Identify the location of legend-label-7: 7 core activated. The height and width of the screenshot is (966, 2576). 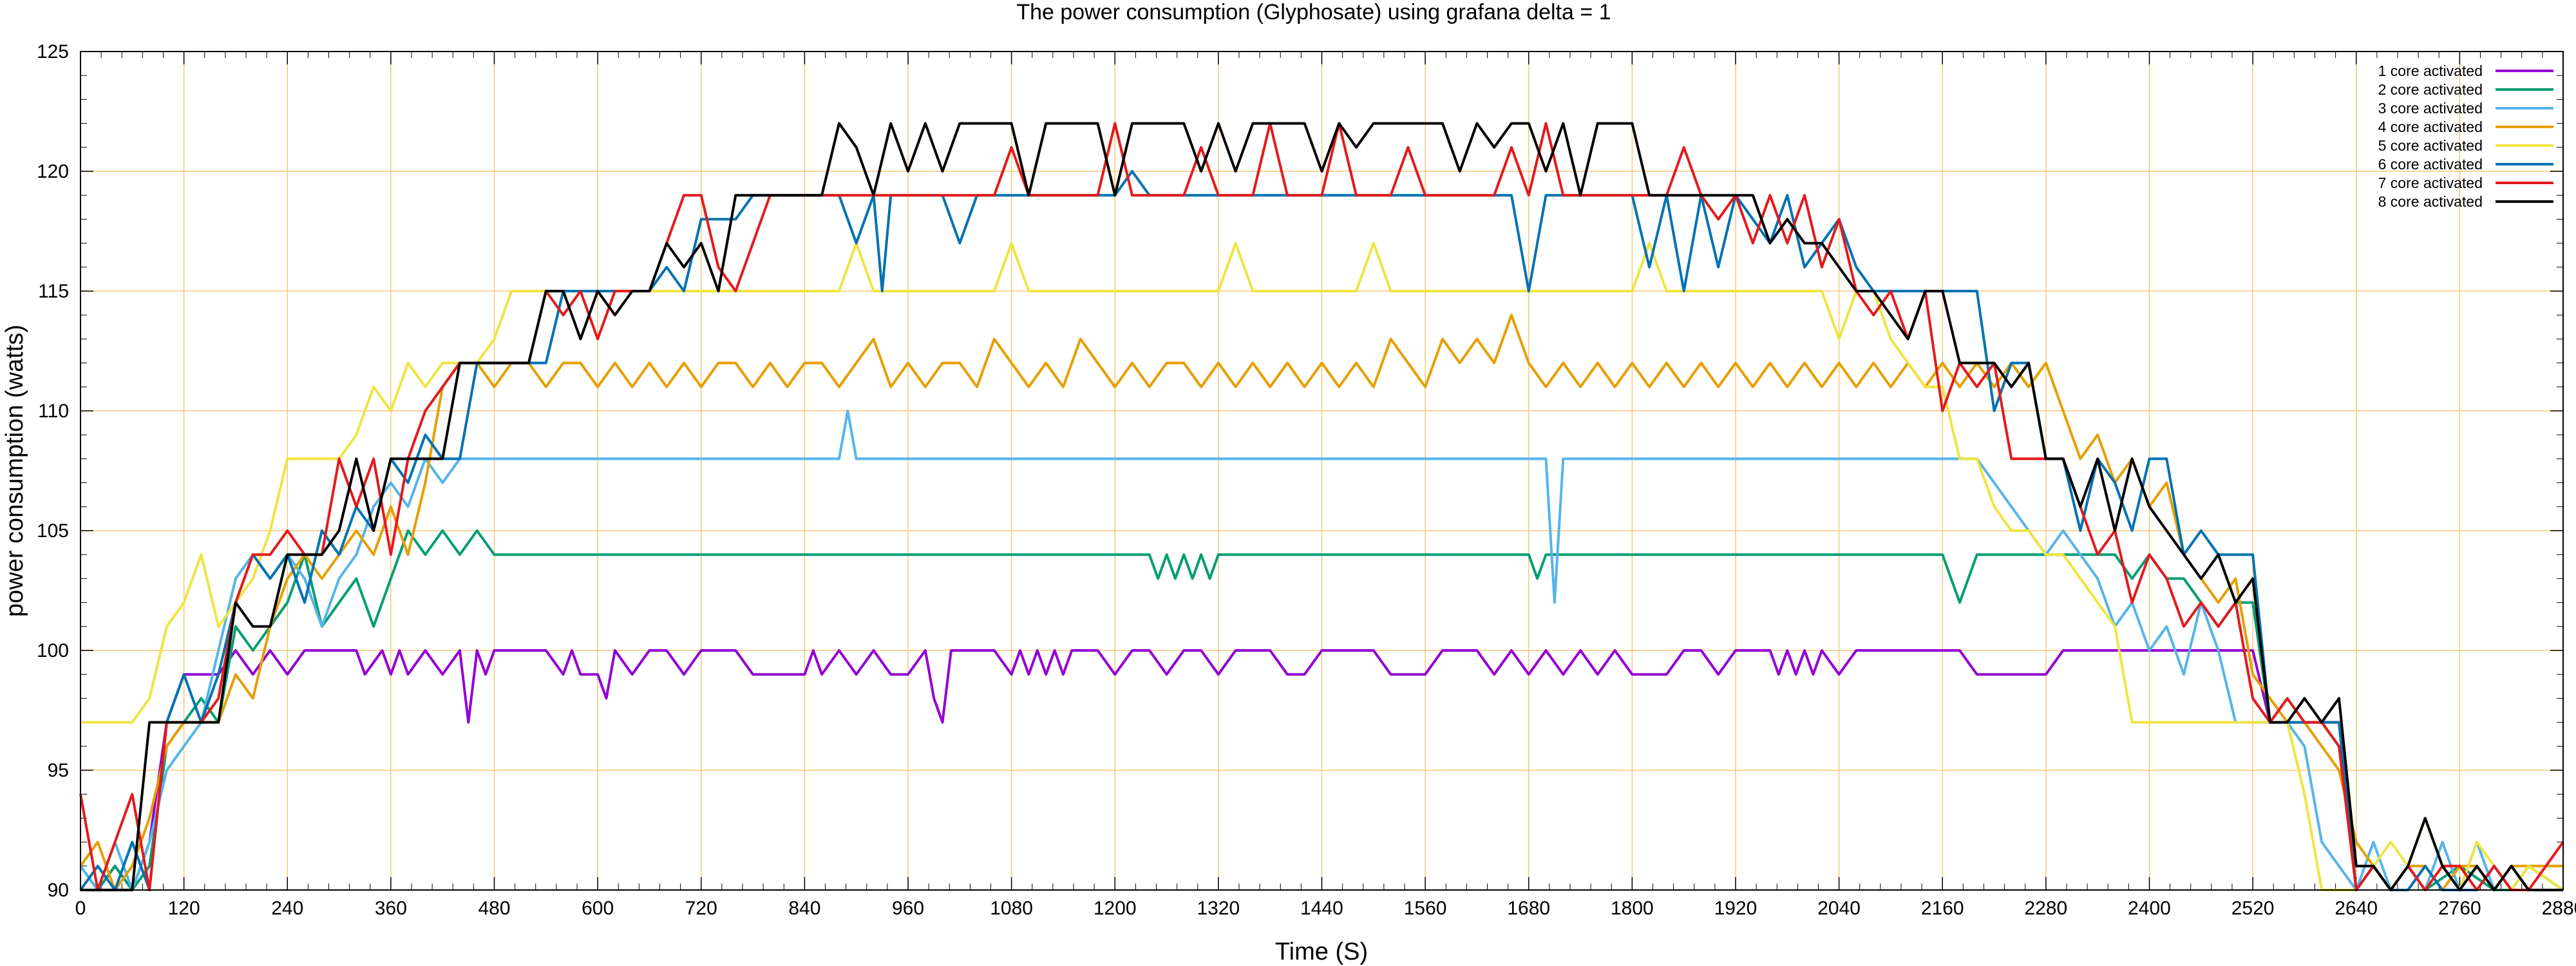
(2430, 183).